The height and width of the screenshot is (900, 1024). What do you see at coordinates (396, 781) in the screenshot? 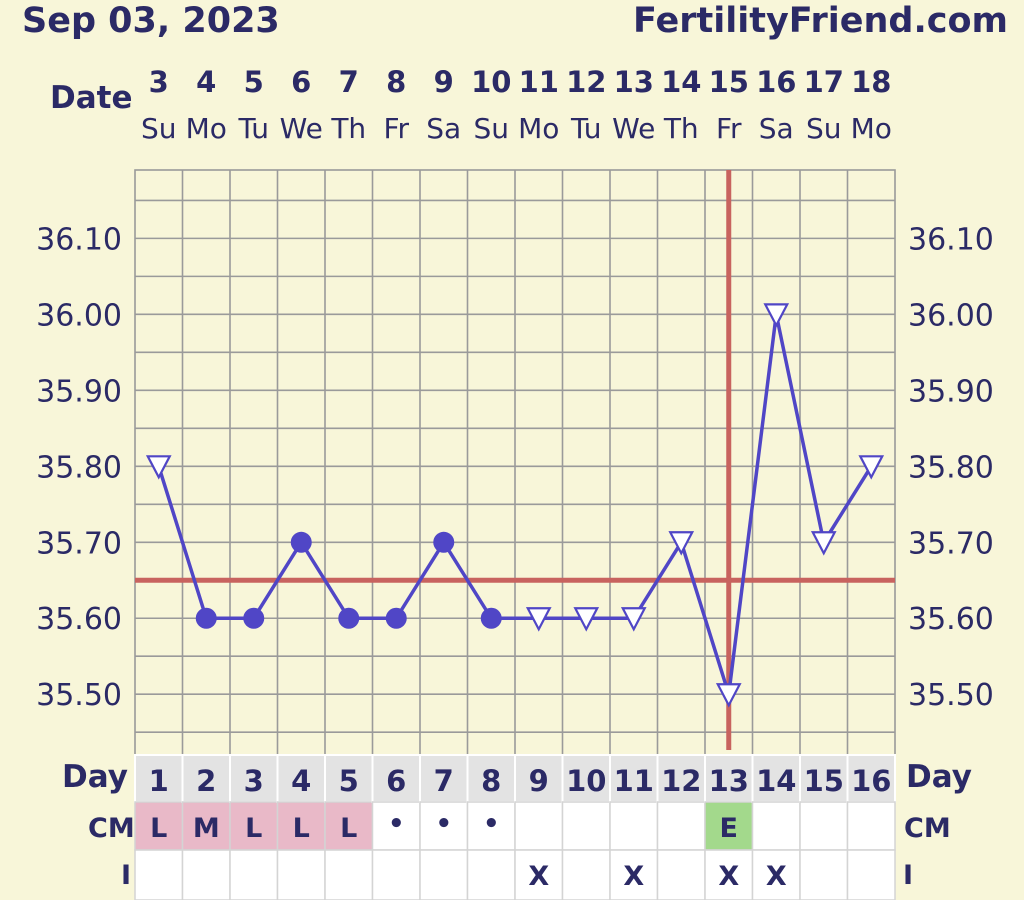
I see `cycle-day-number: 6` at bounding box center [396, 781].